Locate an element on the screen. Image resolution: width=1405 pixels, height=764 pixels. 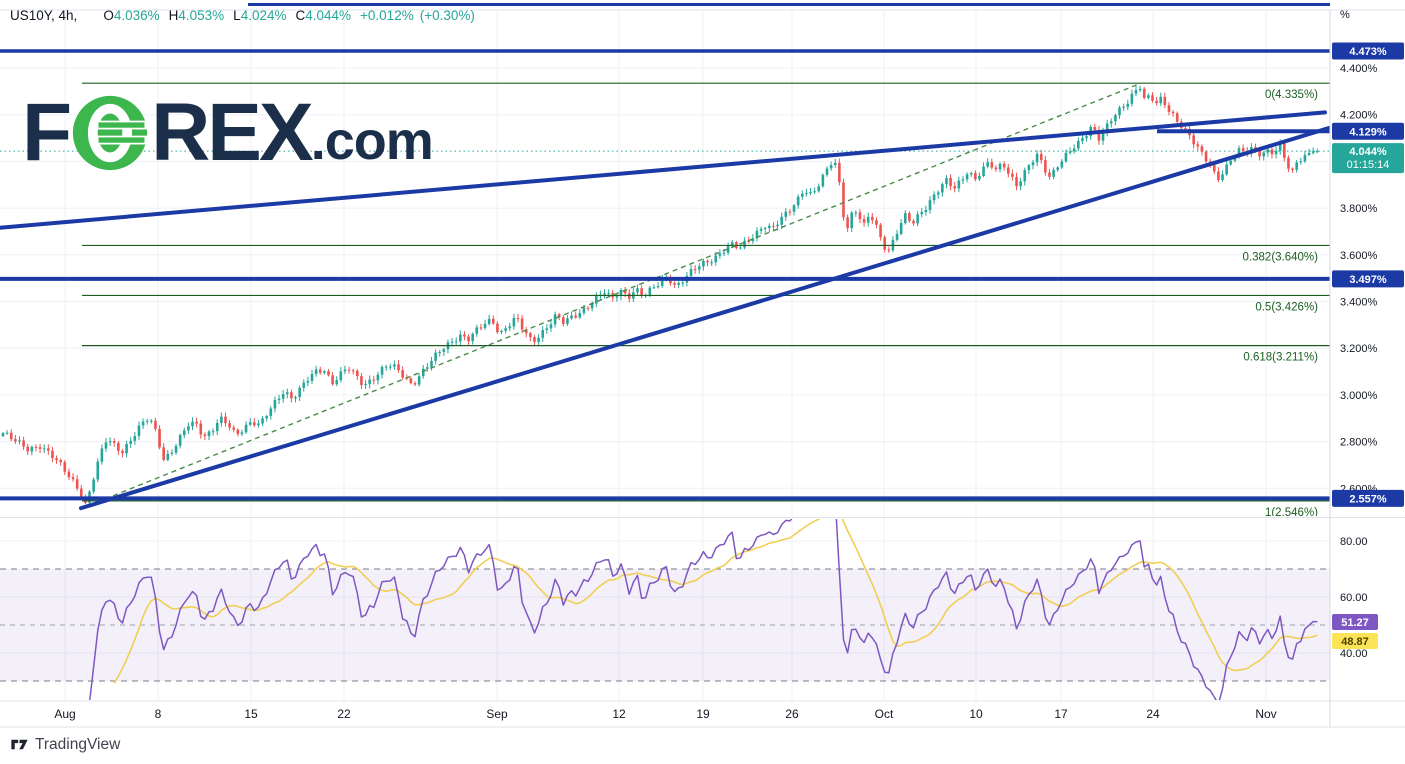
current-price-badge-value: 4.044% is located at coordinates (1368, 152).